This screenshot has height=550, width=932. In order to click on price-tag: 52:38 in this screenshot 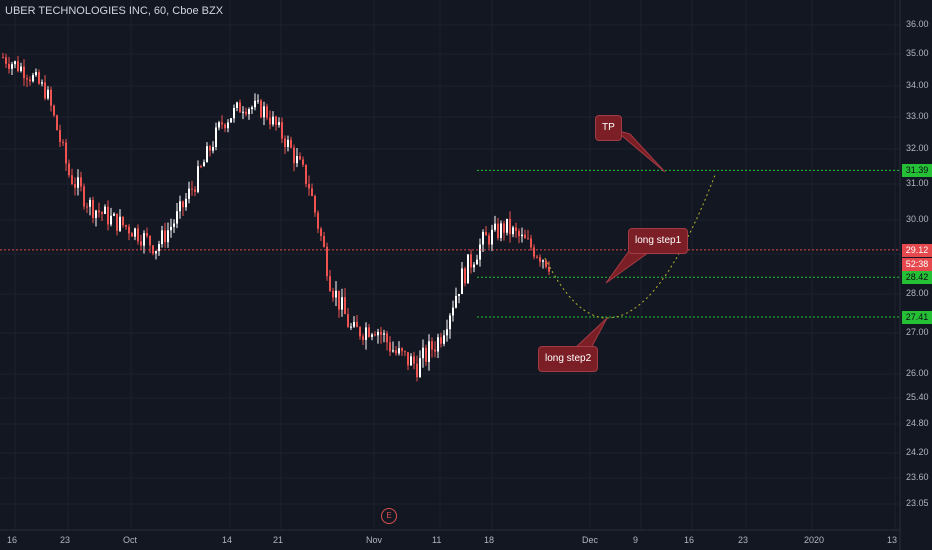, I will do `click(917, 264)`.